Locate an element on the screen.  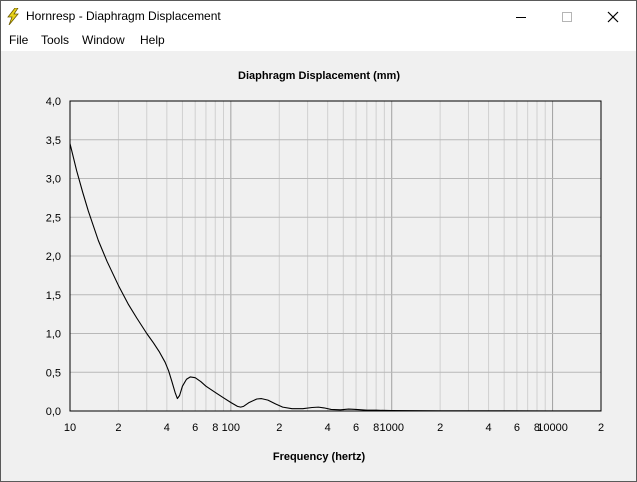
close-button is located at coordinates (613, 16).